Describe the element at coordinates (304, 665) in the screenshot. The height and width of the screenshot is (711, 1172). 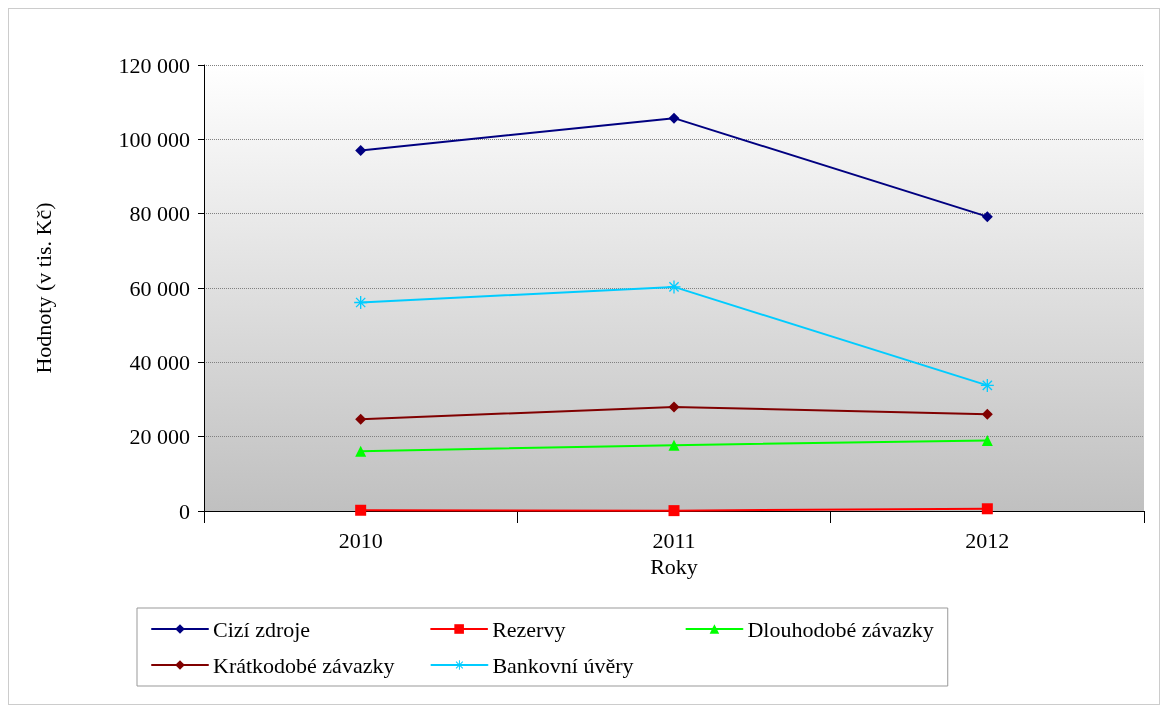
I see `legend-label: Krátkodobé závazky` at that location.